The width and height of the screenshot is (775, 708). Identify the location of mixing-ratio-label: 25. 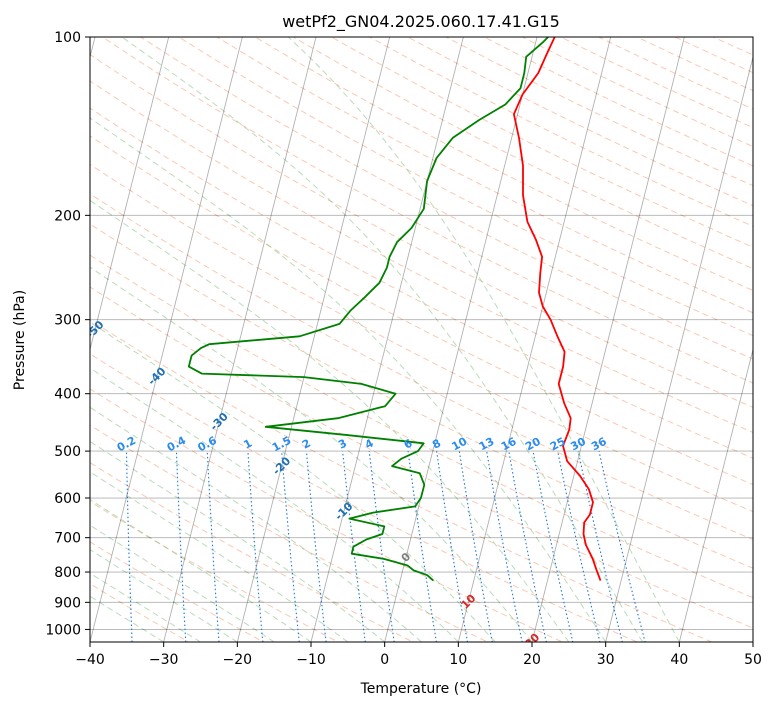
(558, 444).